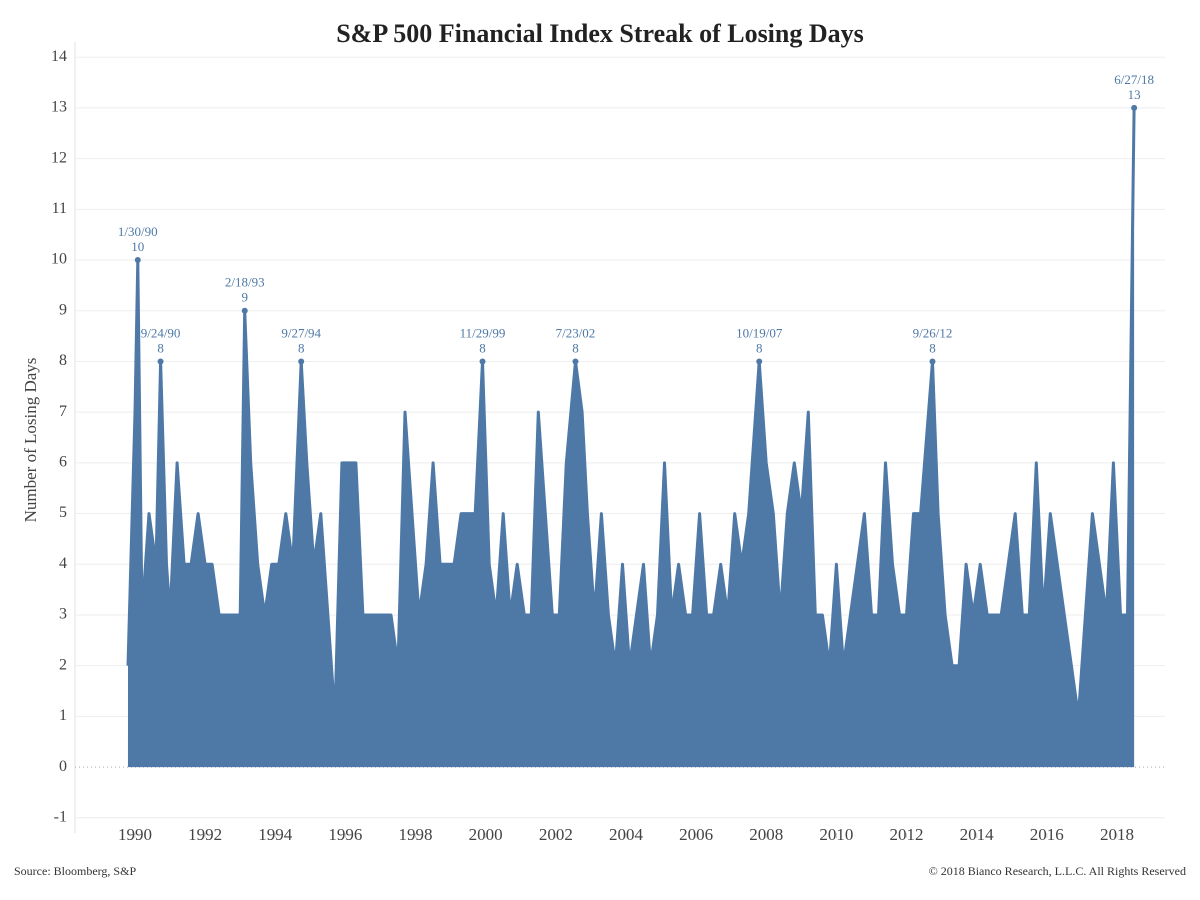 This screenshot has width=1200, height=900. I want to click on y-tick-label: -1, so click(60, 816).